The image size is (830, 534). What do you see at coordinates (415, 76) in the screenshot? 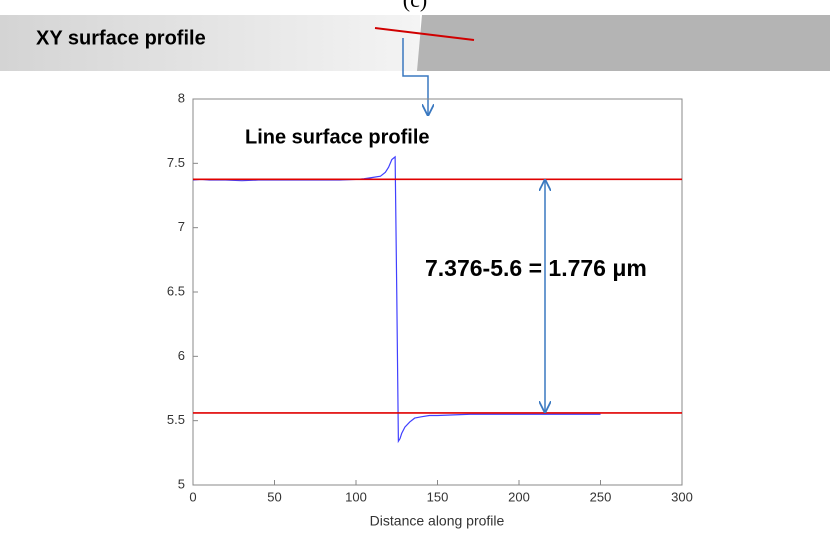
I see `connector` at bounding box center [415, 76].